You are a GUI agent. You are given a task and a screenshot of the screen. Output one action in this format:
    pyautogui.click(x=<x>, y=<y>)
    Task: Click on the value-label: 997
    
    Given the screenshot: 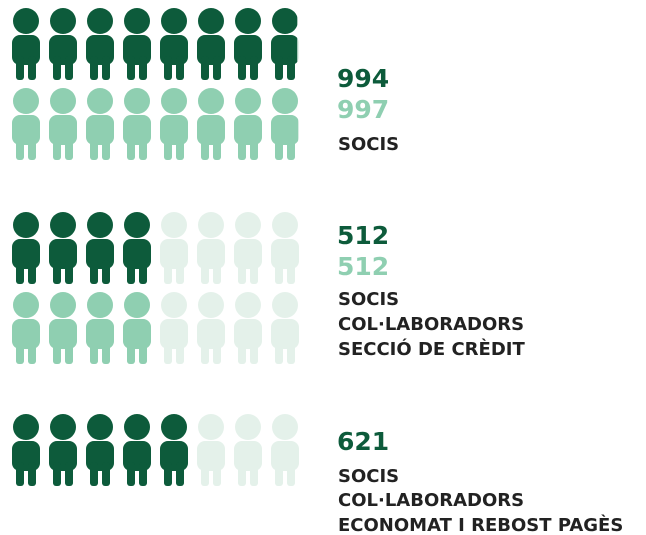 What is the action you would take?
    pyautogui.click(x=363, y=109)
    